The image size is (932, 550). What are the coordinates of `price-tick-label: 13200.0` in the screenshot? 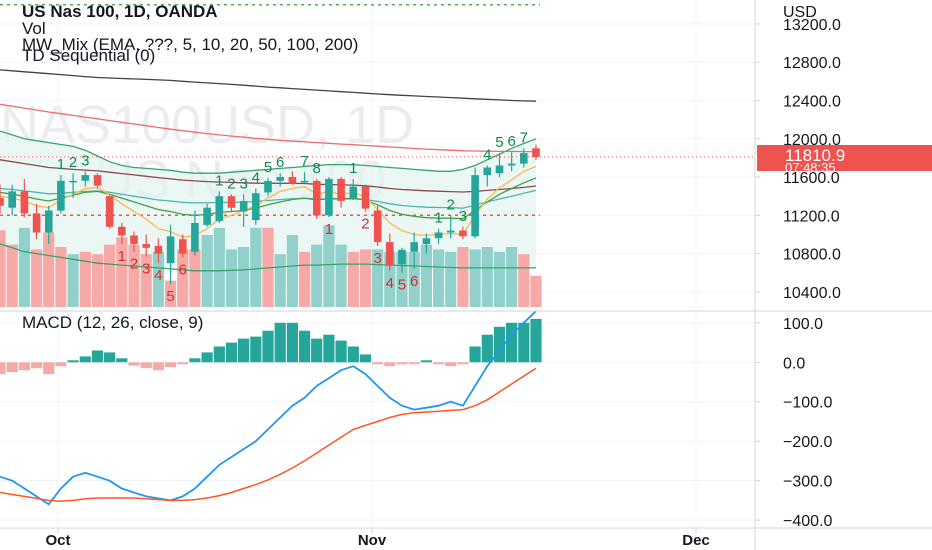 It's located at (812, 25).